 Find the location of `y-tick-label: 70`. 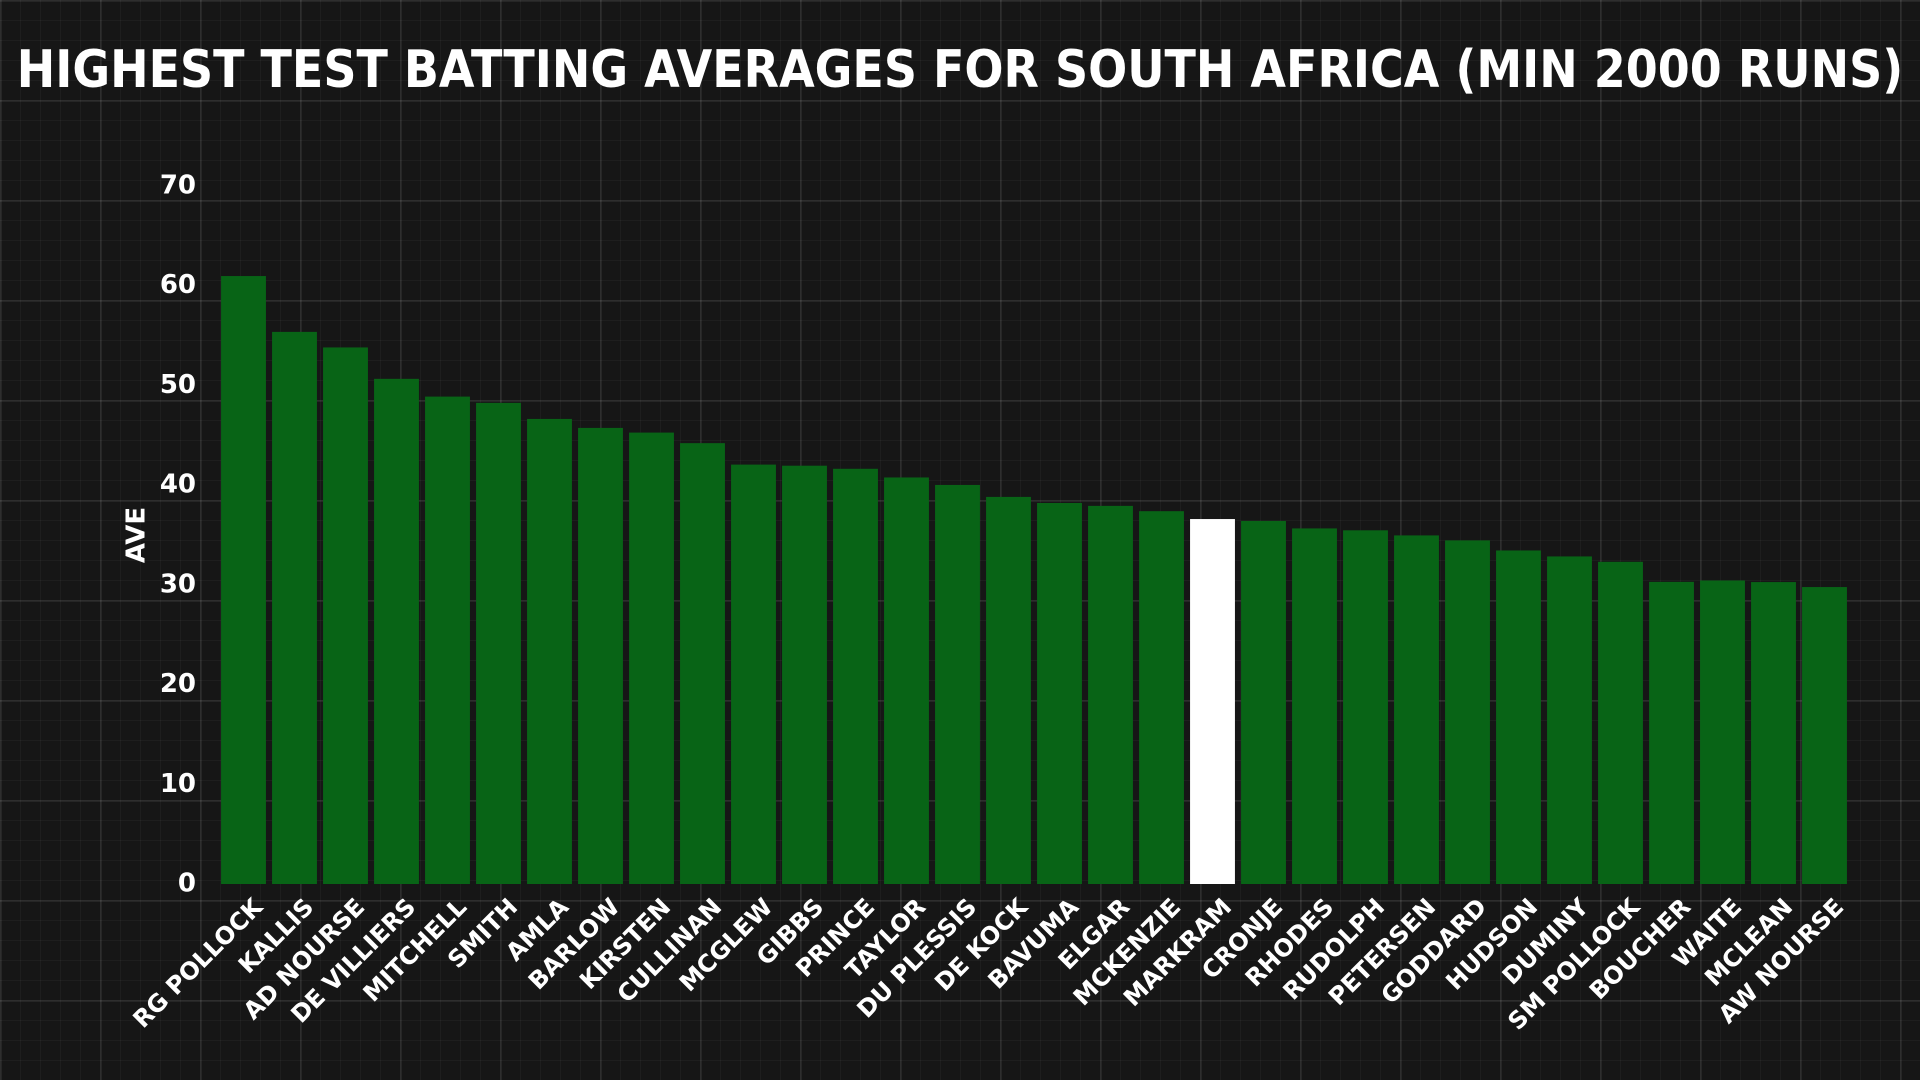

y-tick-label: 70 is located at coordinates (178, 186).